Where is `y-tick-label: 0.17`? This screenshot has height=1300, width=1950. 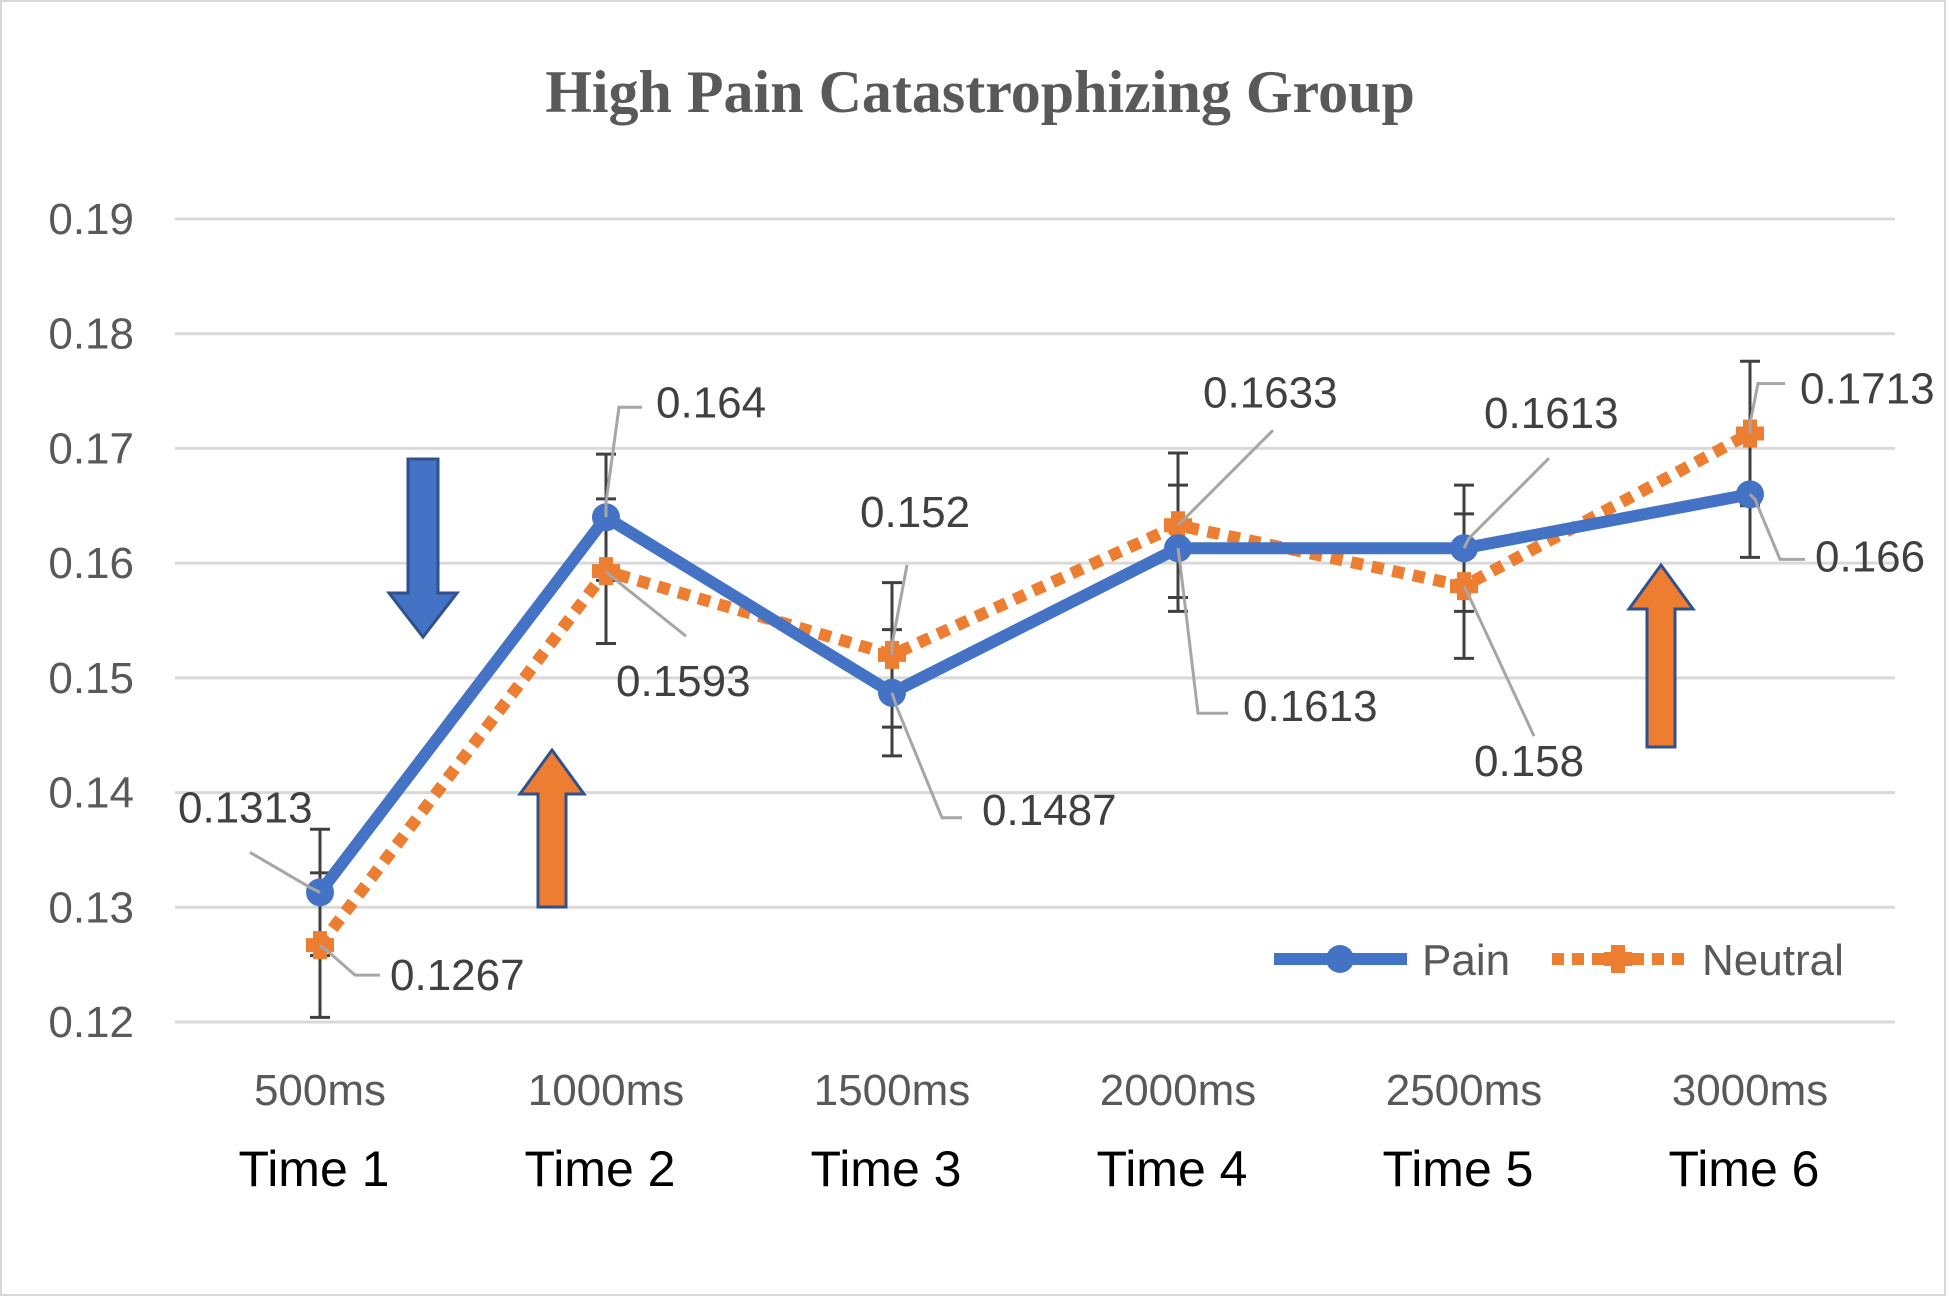
y-tick-label: 0.17 is located at coordinates (91, 448).